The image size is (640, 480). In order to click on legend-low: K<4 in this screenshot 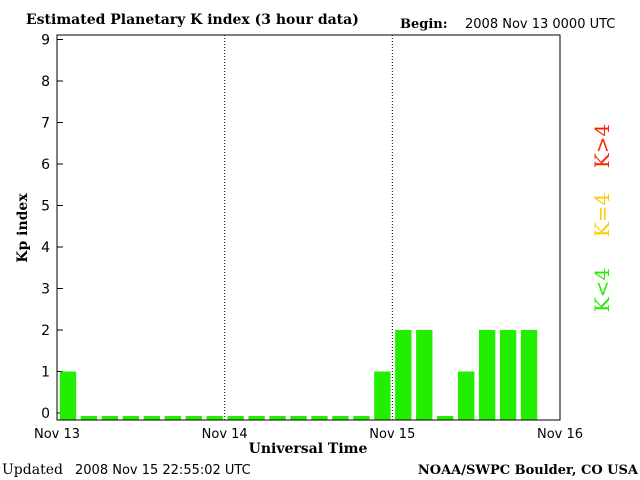, I will do `click(602, 290)`.